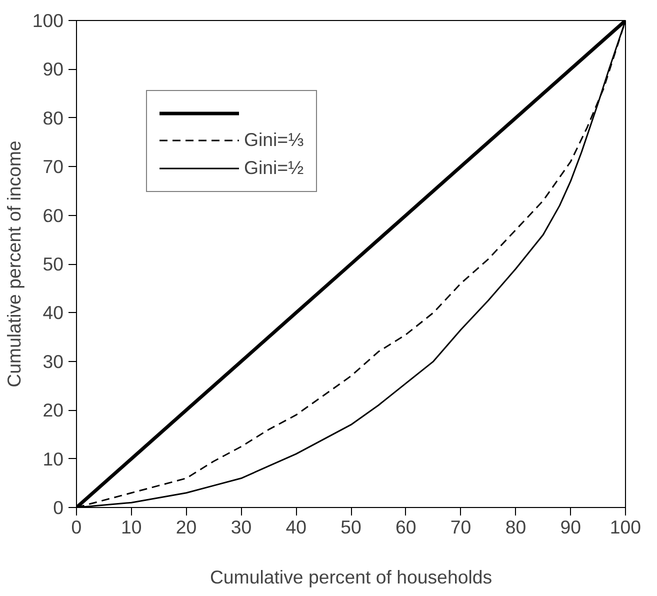  I want to click on legend-label: Gini=⅓, so click(274, 140).